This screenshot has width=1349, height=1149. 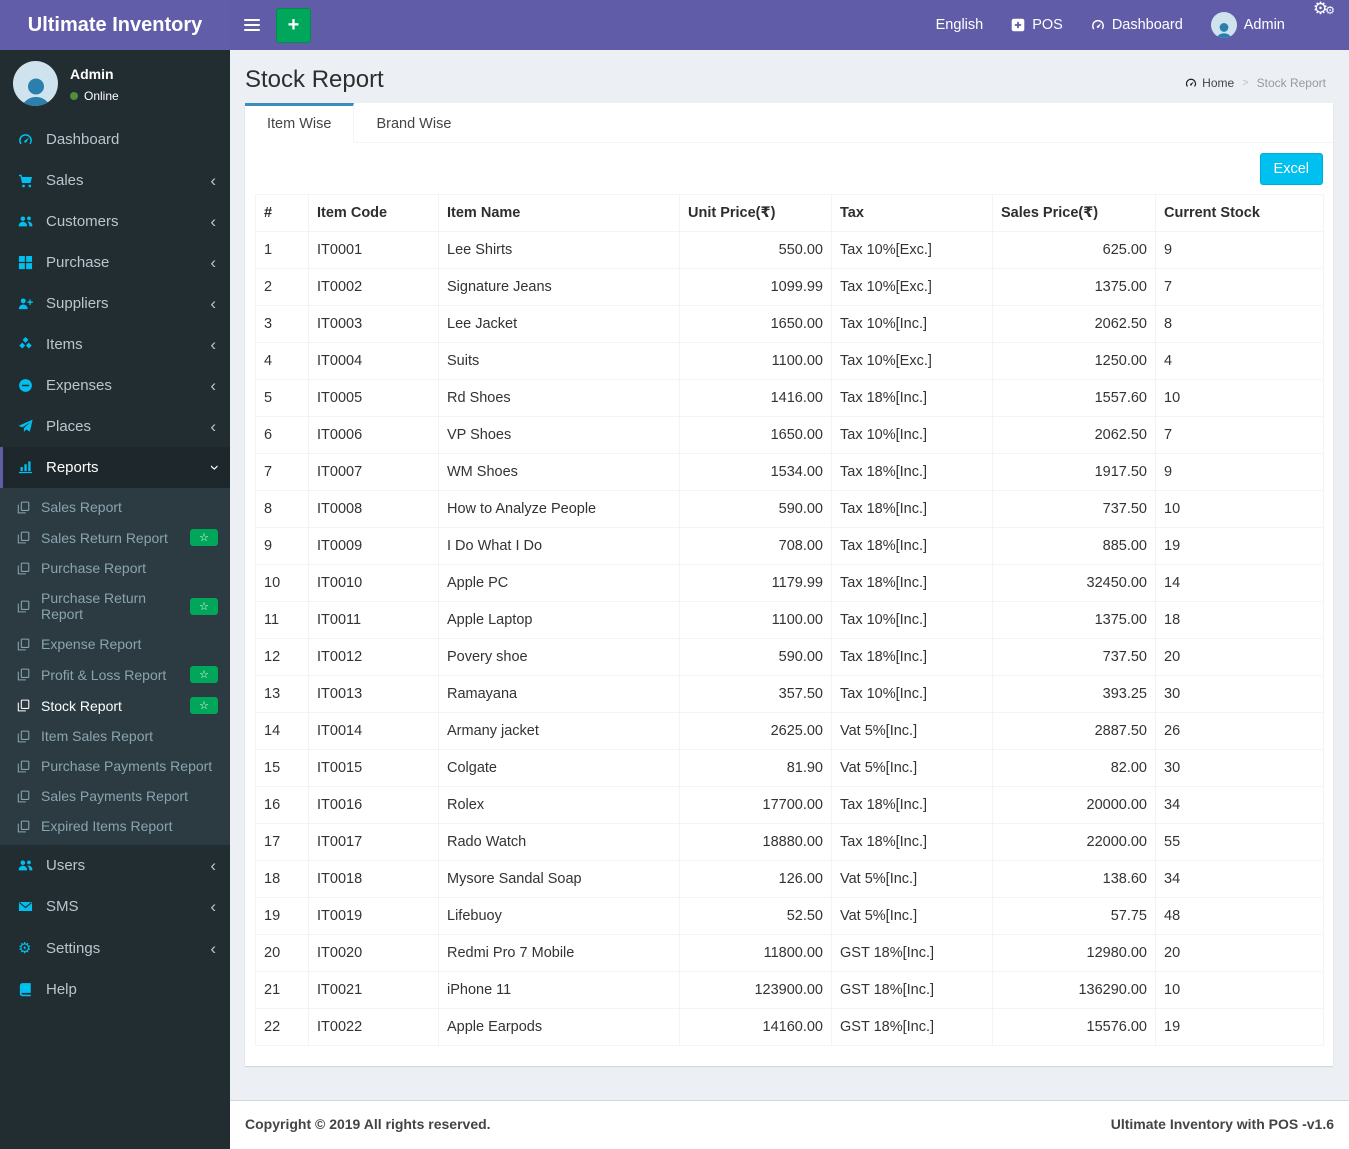 What do you see at coordinates (1248, 25) in the screenshot?
I see `user-menu: Admin` at bounding box center [1248, 25].